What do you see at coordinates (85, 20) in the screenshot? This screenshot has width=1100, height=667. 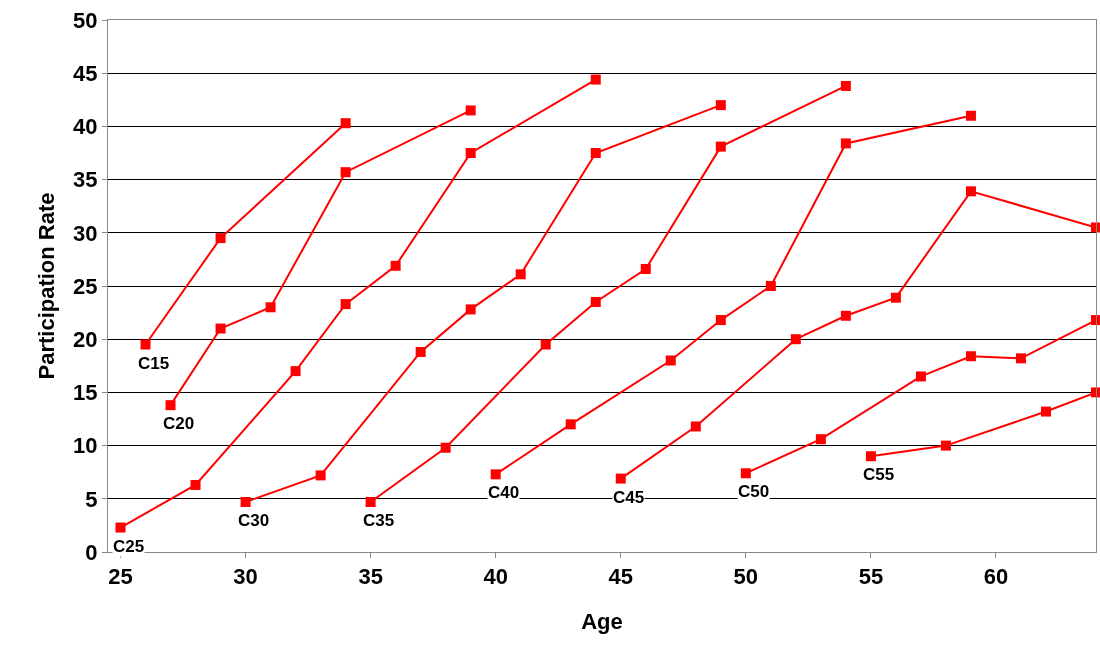 I see `y-tick-label: 50` at bounding box center [85, 20].